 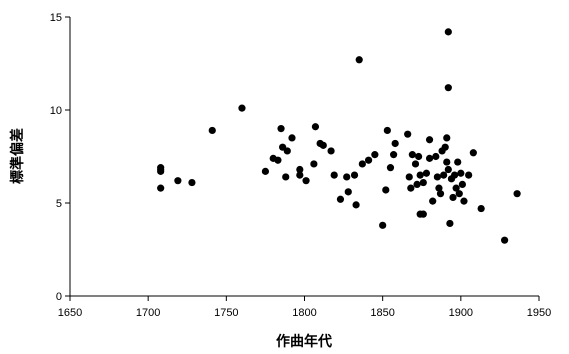 What do you see at coordinates (56, 18) in the screenshot?
I see `y-tick-label: 15` at bounding box center [56, 18].